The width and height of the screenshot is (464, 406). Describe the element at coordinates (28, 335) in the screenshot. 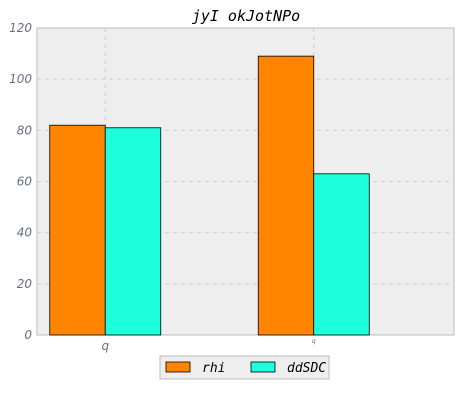

I see `y-tick-label: 0` at that location.